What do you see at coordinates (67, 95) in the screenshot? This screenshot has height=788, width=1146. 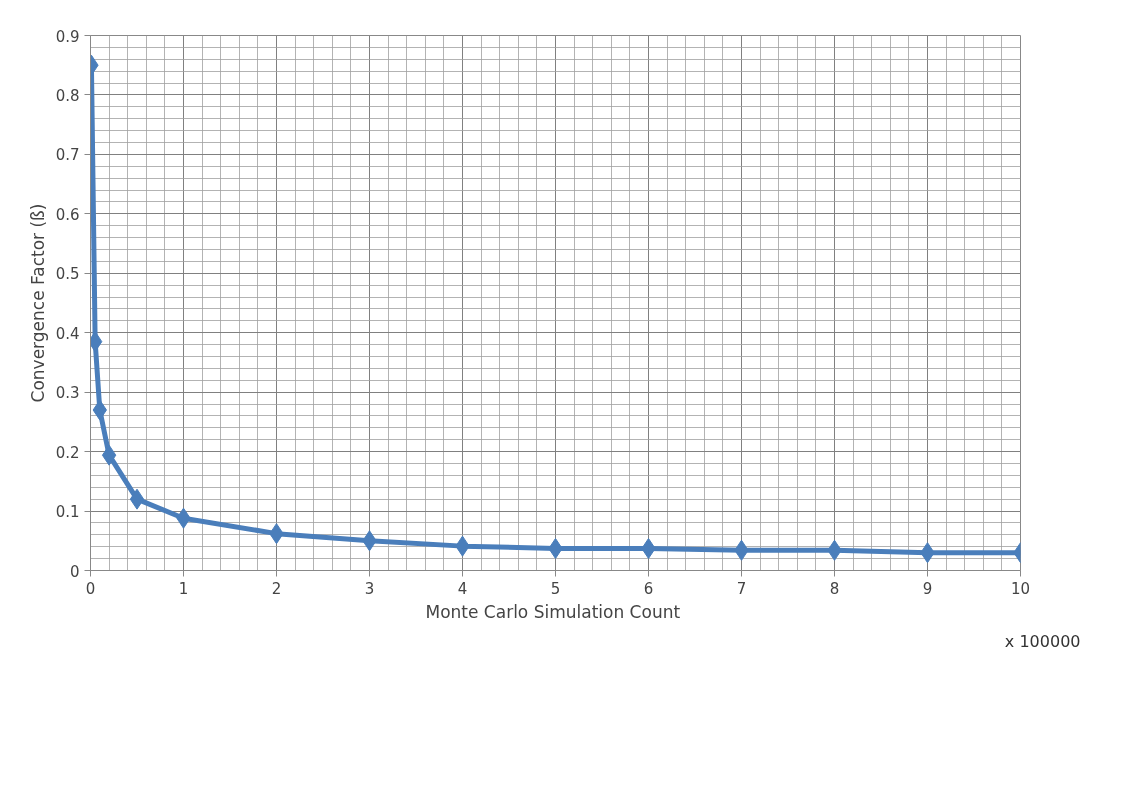 I see `y-tick-label: 0.8` at bounding box center [67, 95].